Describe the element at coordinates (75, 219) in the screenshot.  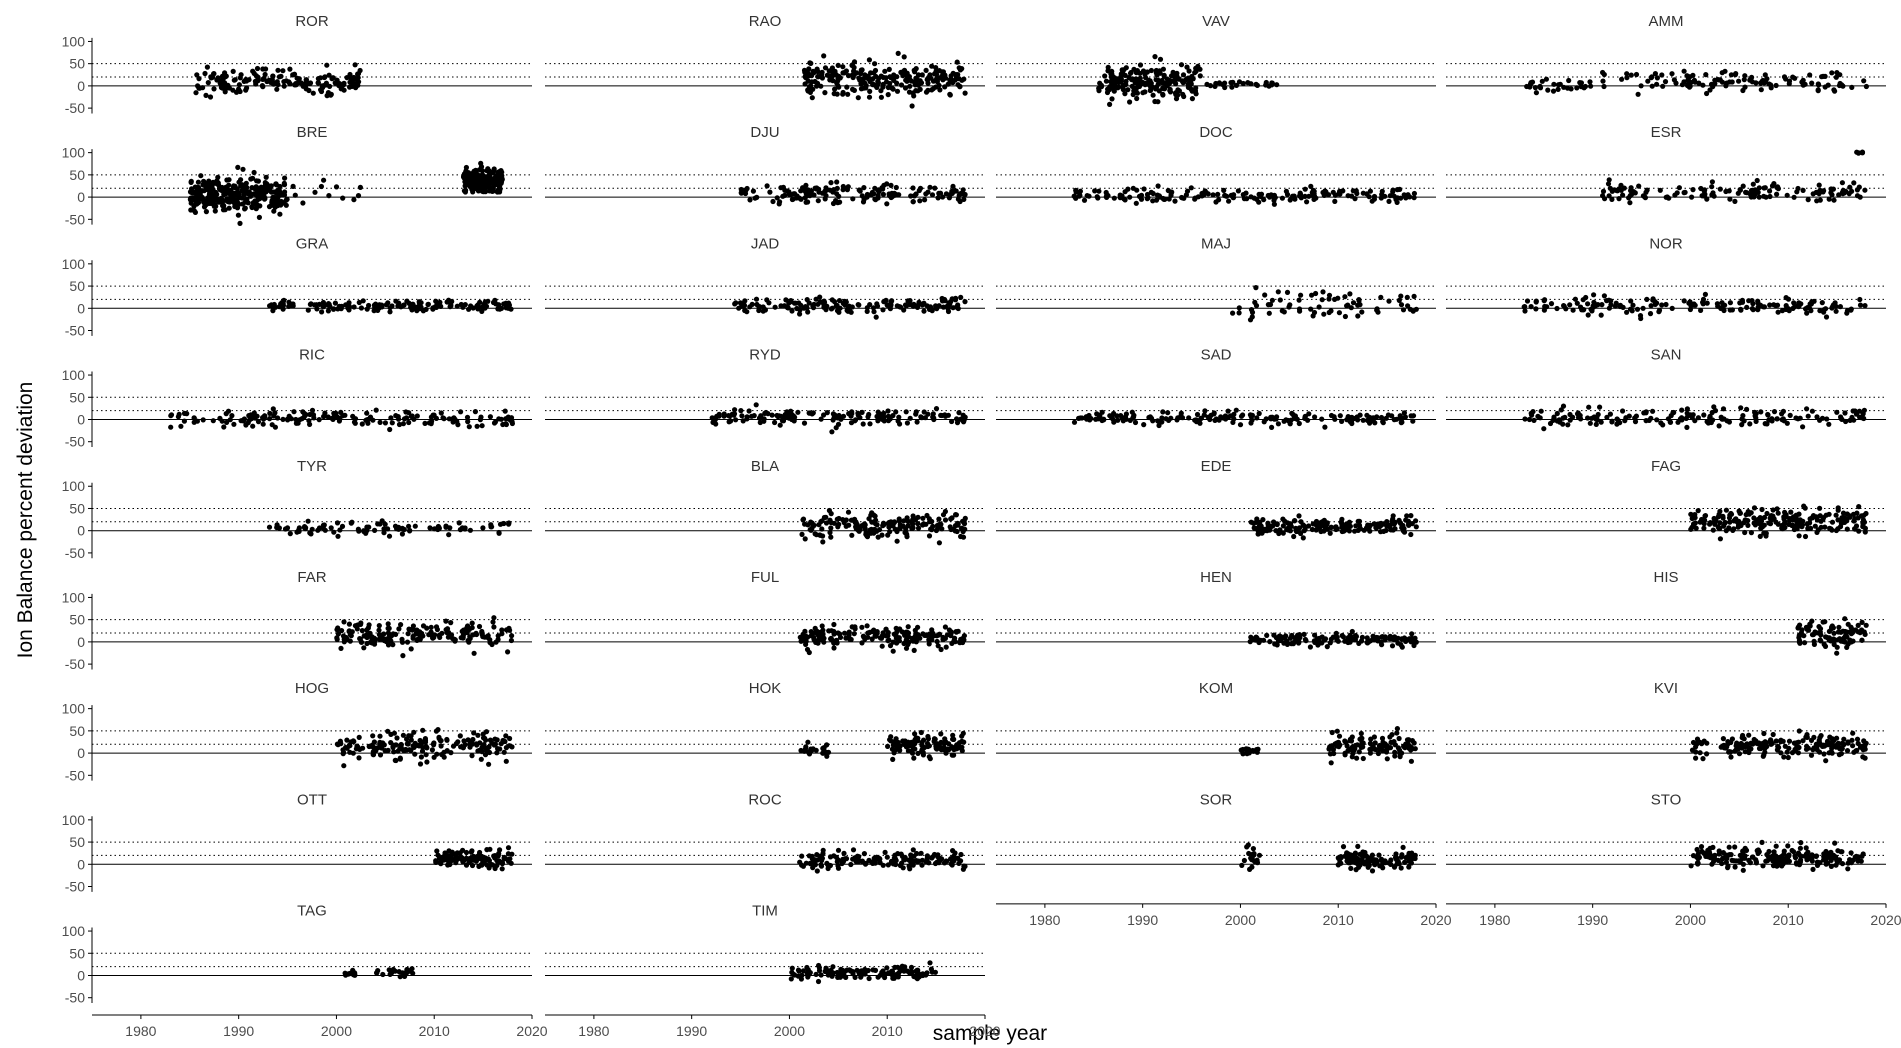
I see `y-tick-label: -50` at that location.